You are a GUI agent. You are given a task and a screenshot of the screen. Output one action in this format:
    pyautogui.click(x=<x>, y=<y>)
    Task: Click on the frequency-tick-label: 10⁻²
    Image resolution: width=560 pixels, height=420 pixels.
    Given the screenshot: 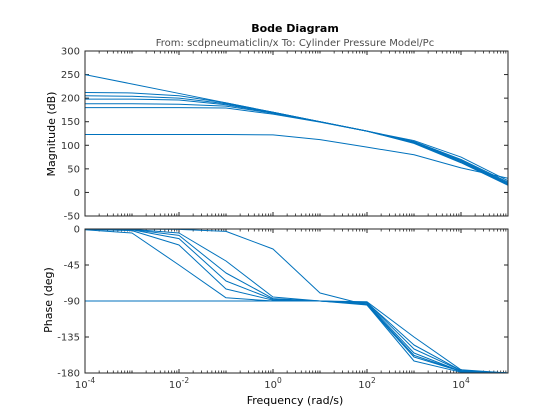 What is the action you would take?
    pyautogui.click(x=179, y=383)
    